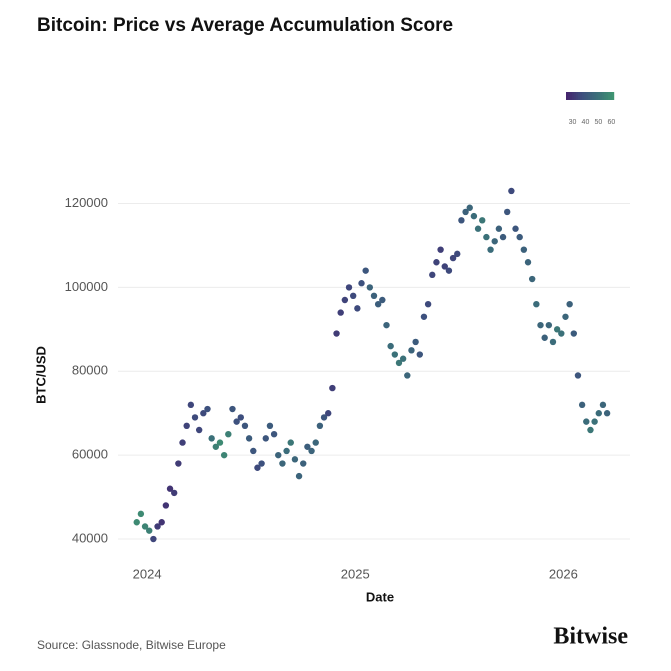 Image resolution: width=671 pixels, height=671 pixels. I want to click on y-tick-label: 80000, so click(90, 370).